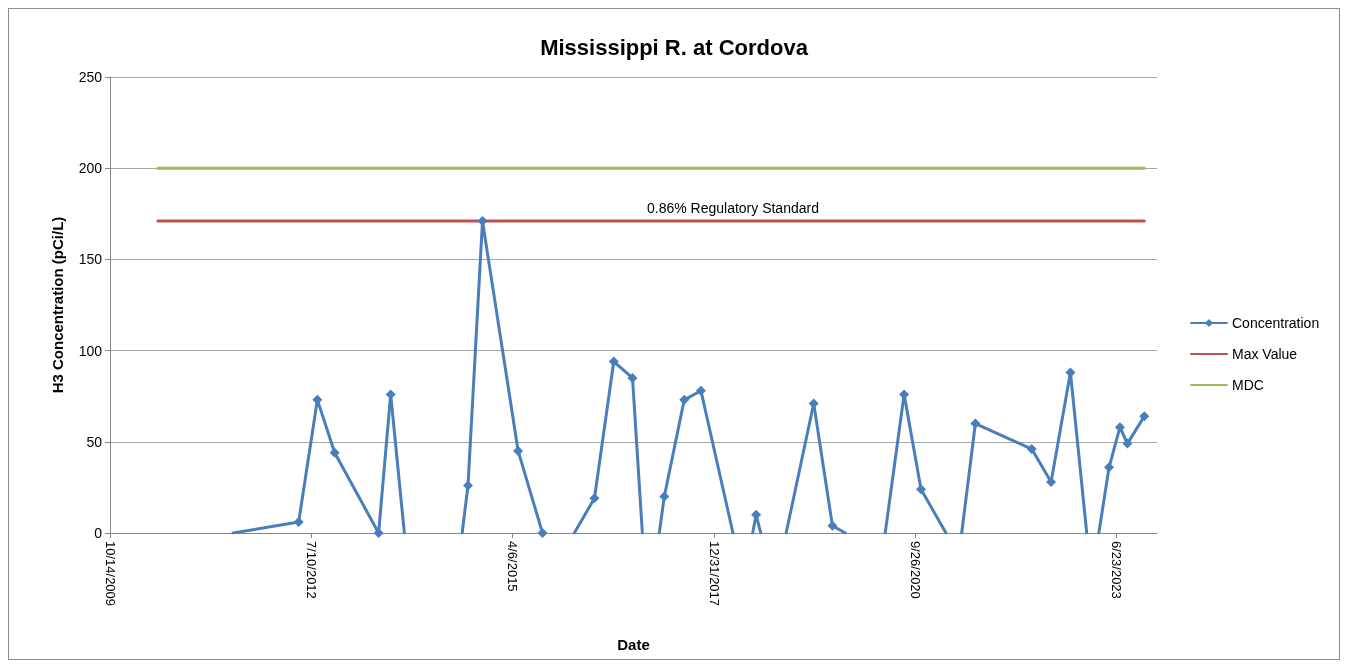 The image size is (1348, 668). What do you see at coordinates (94, 441) in the screenshot?
I see `y-tick-label: 50` at bounding box center [94, 441].